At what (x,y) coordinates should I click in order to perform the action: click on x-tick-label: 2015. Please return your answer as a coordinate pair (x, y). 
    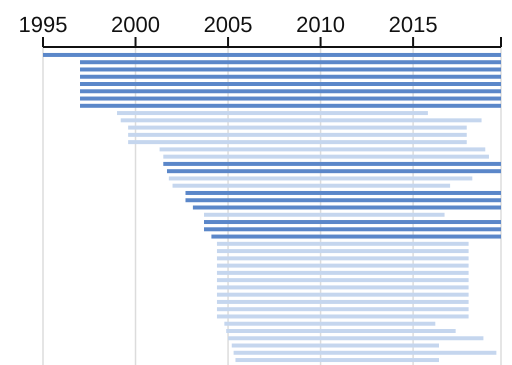
    Looking at the image, I should click on (413, 24).